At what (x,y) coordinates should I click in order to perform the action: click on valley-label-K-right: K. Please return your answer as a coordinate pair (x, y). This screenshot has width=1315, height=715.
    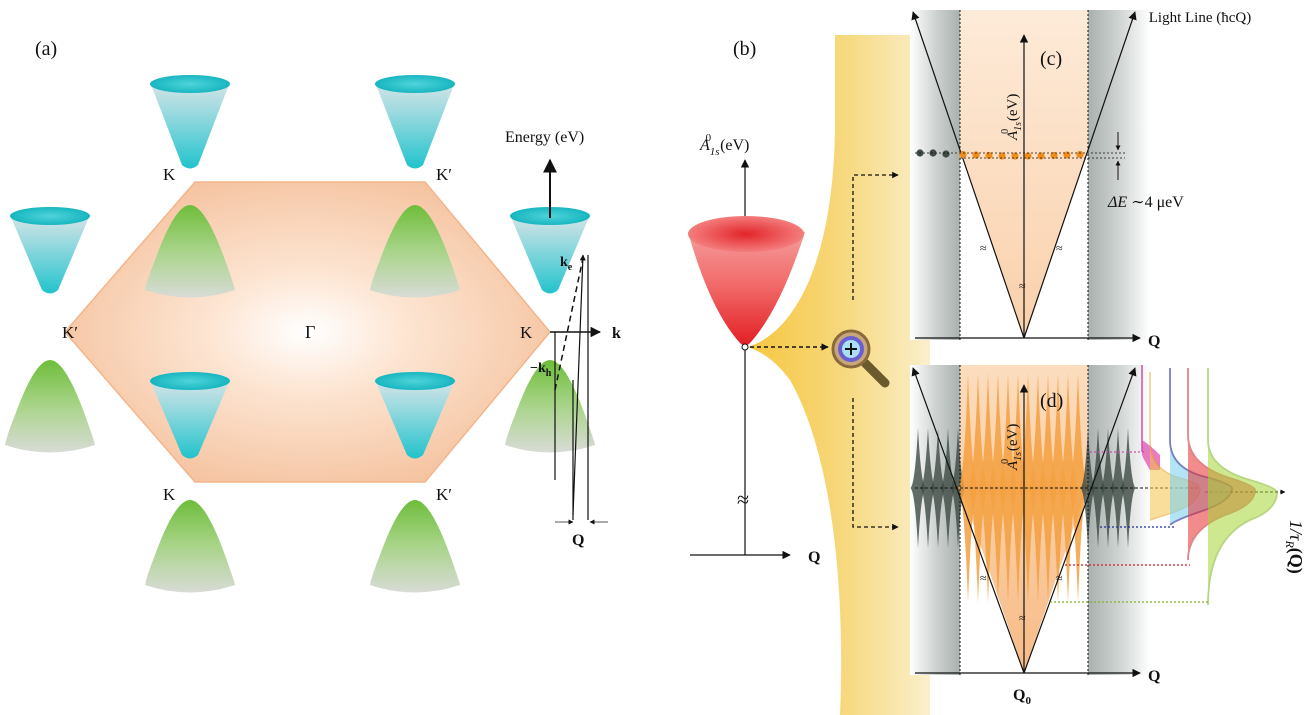
    Looking at the image, I should click on (526, 332).